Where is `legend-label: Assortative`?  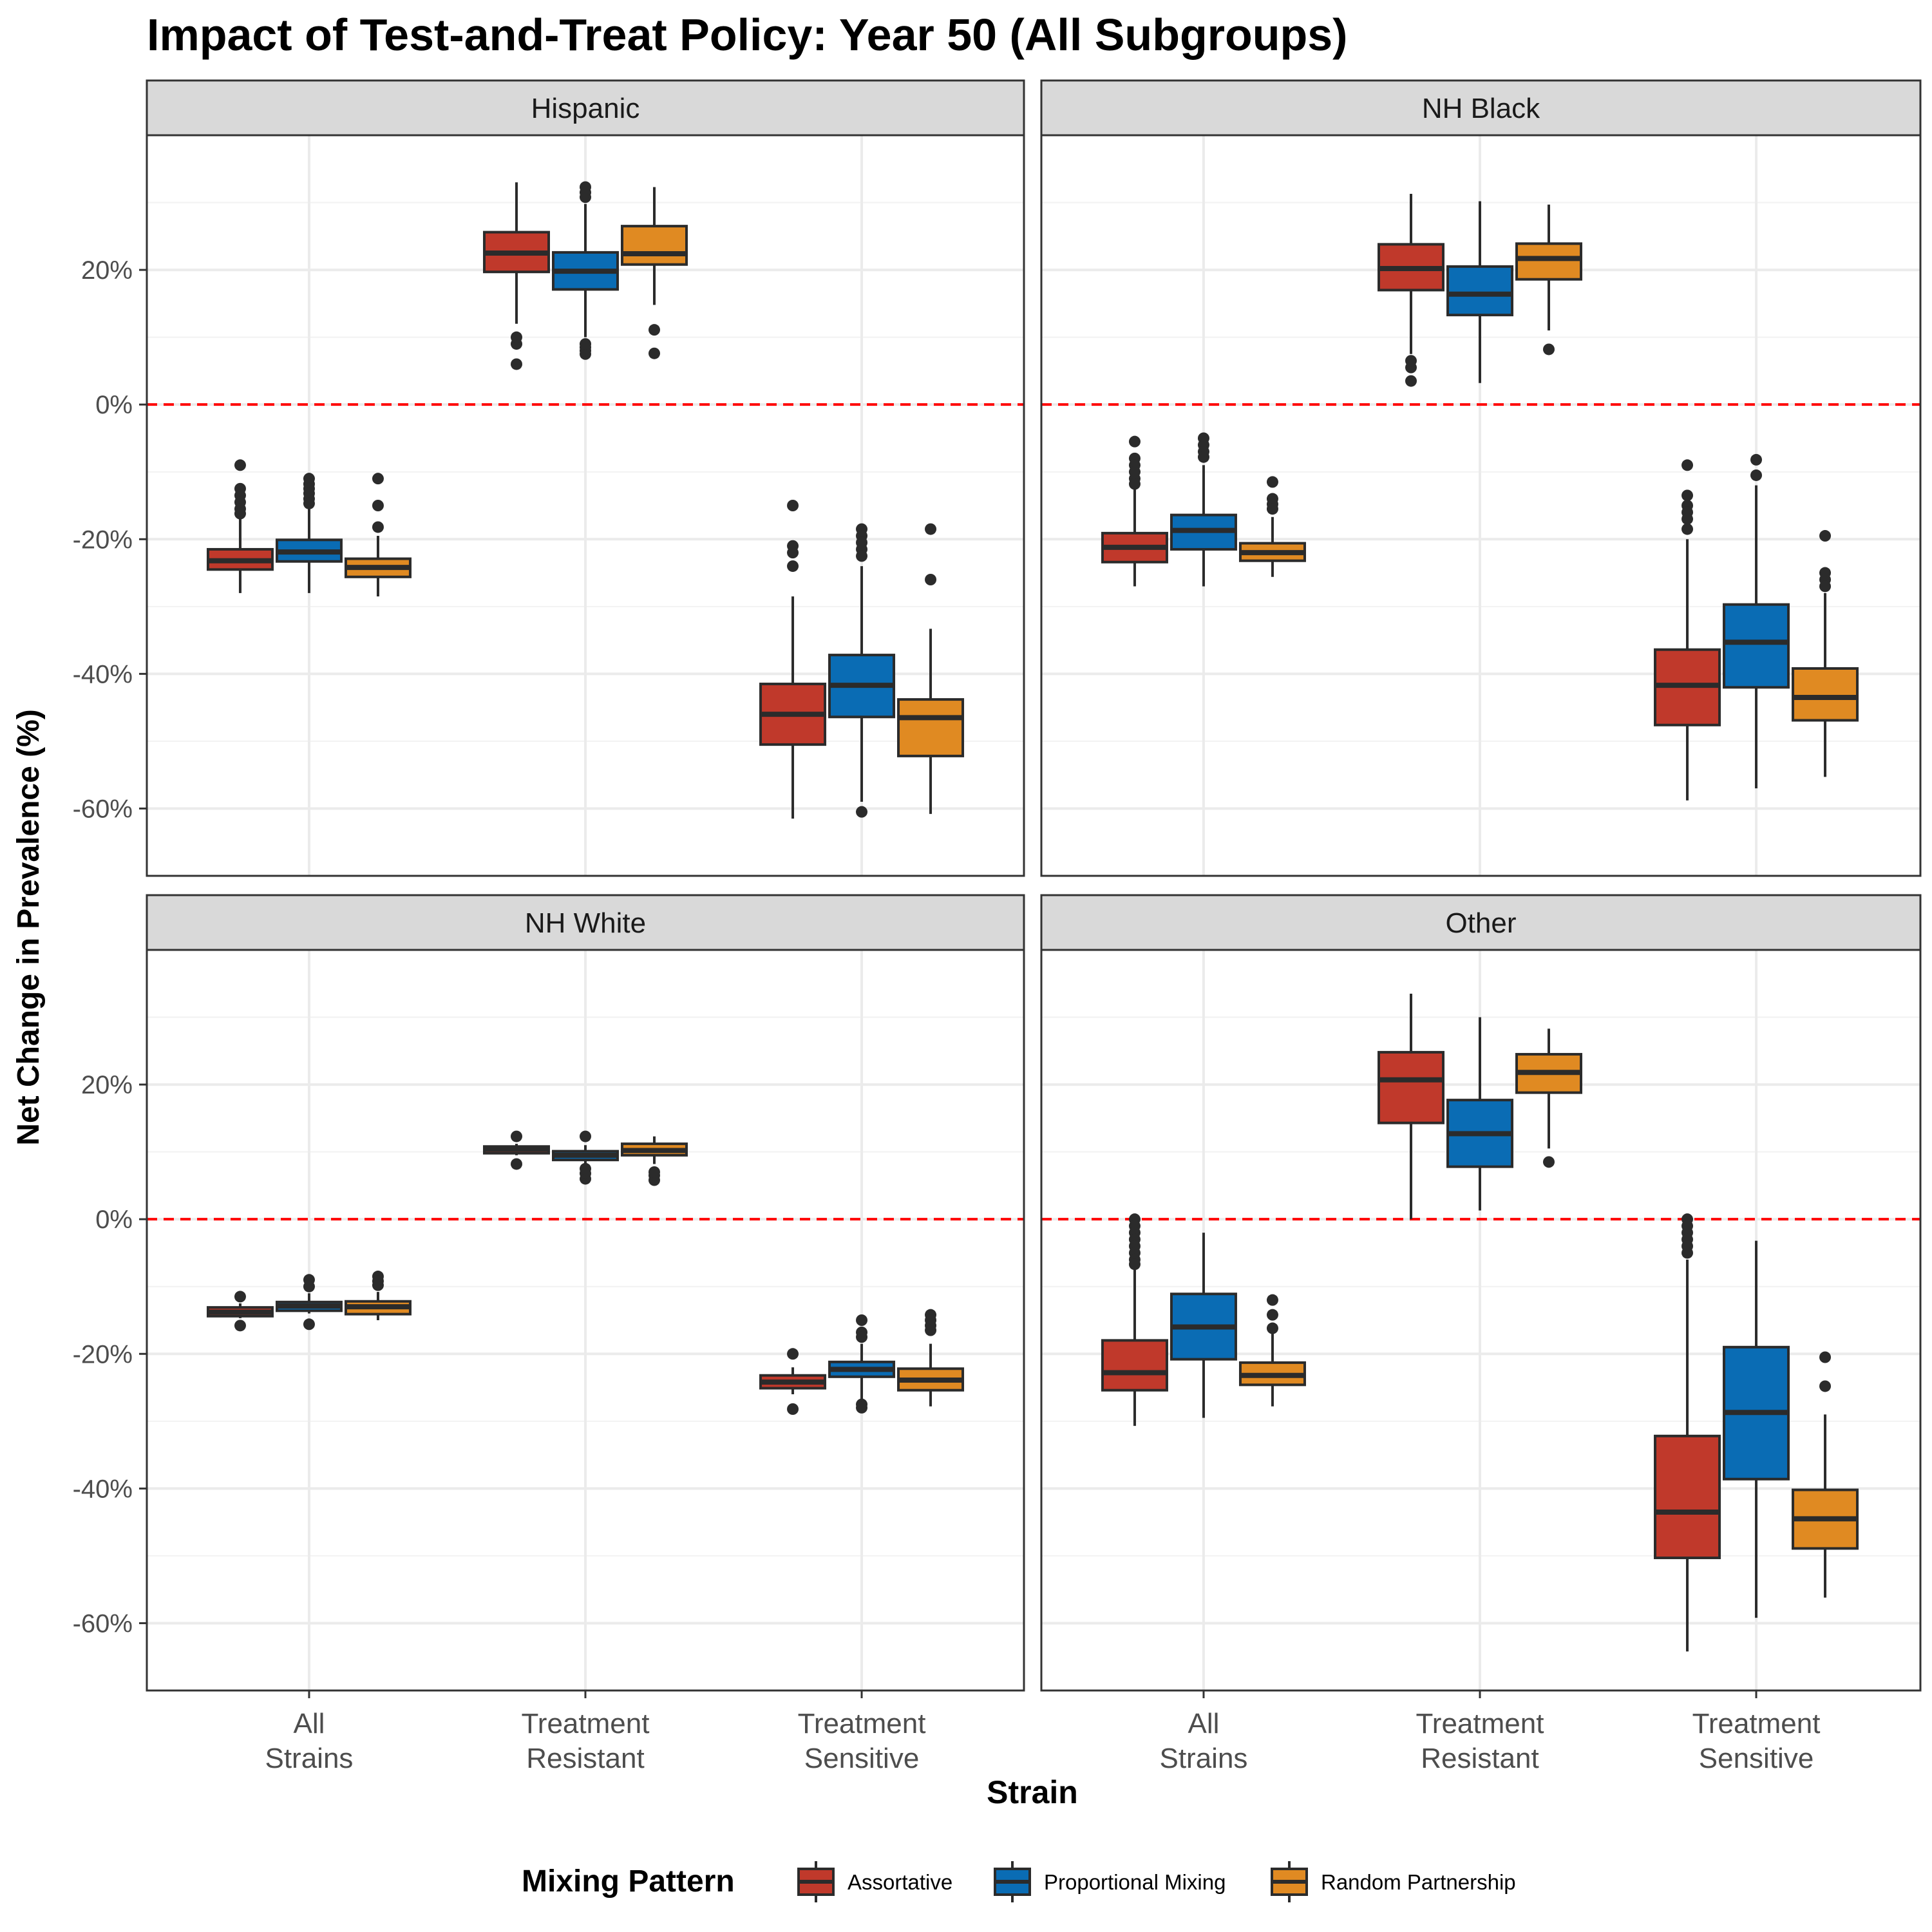
legend-label: Assortative is located at coordinates (900, 1882).